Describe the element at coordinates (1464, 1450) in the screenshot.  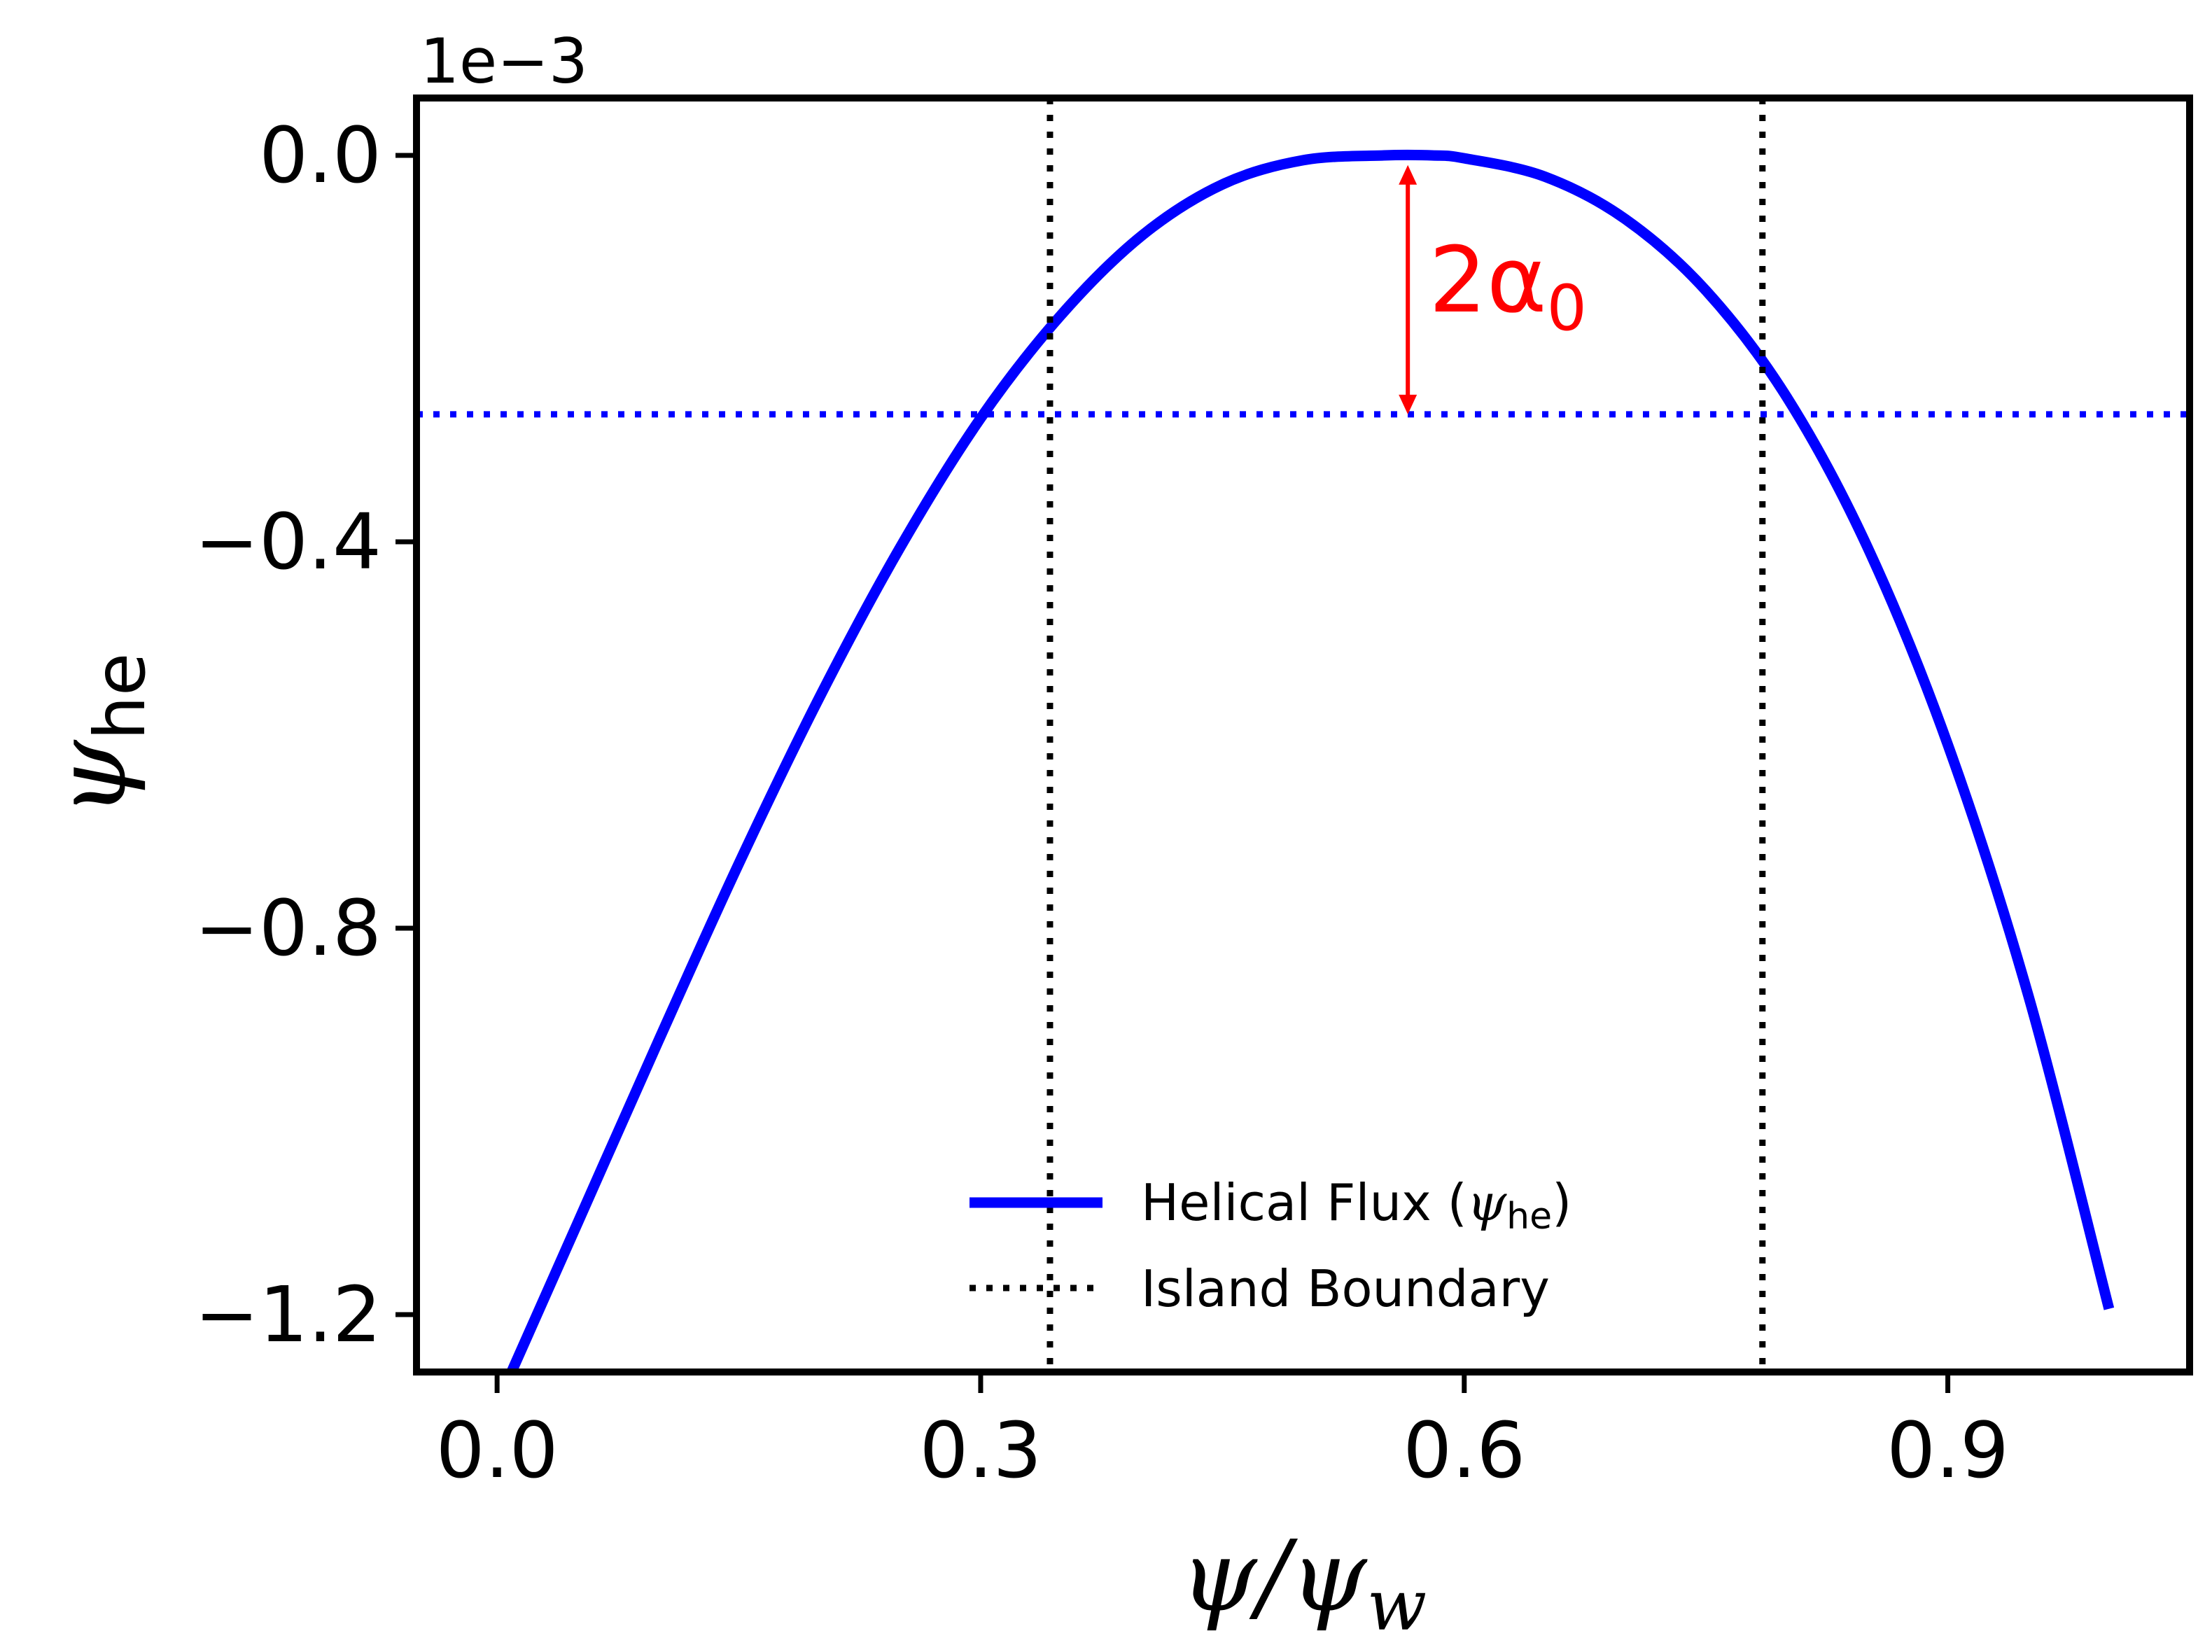
I see `x-tick-label-2: 0.6` at that location.